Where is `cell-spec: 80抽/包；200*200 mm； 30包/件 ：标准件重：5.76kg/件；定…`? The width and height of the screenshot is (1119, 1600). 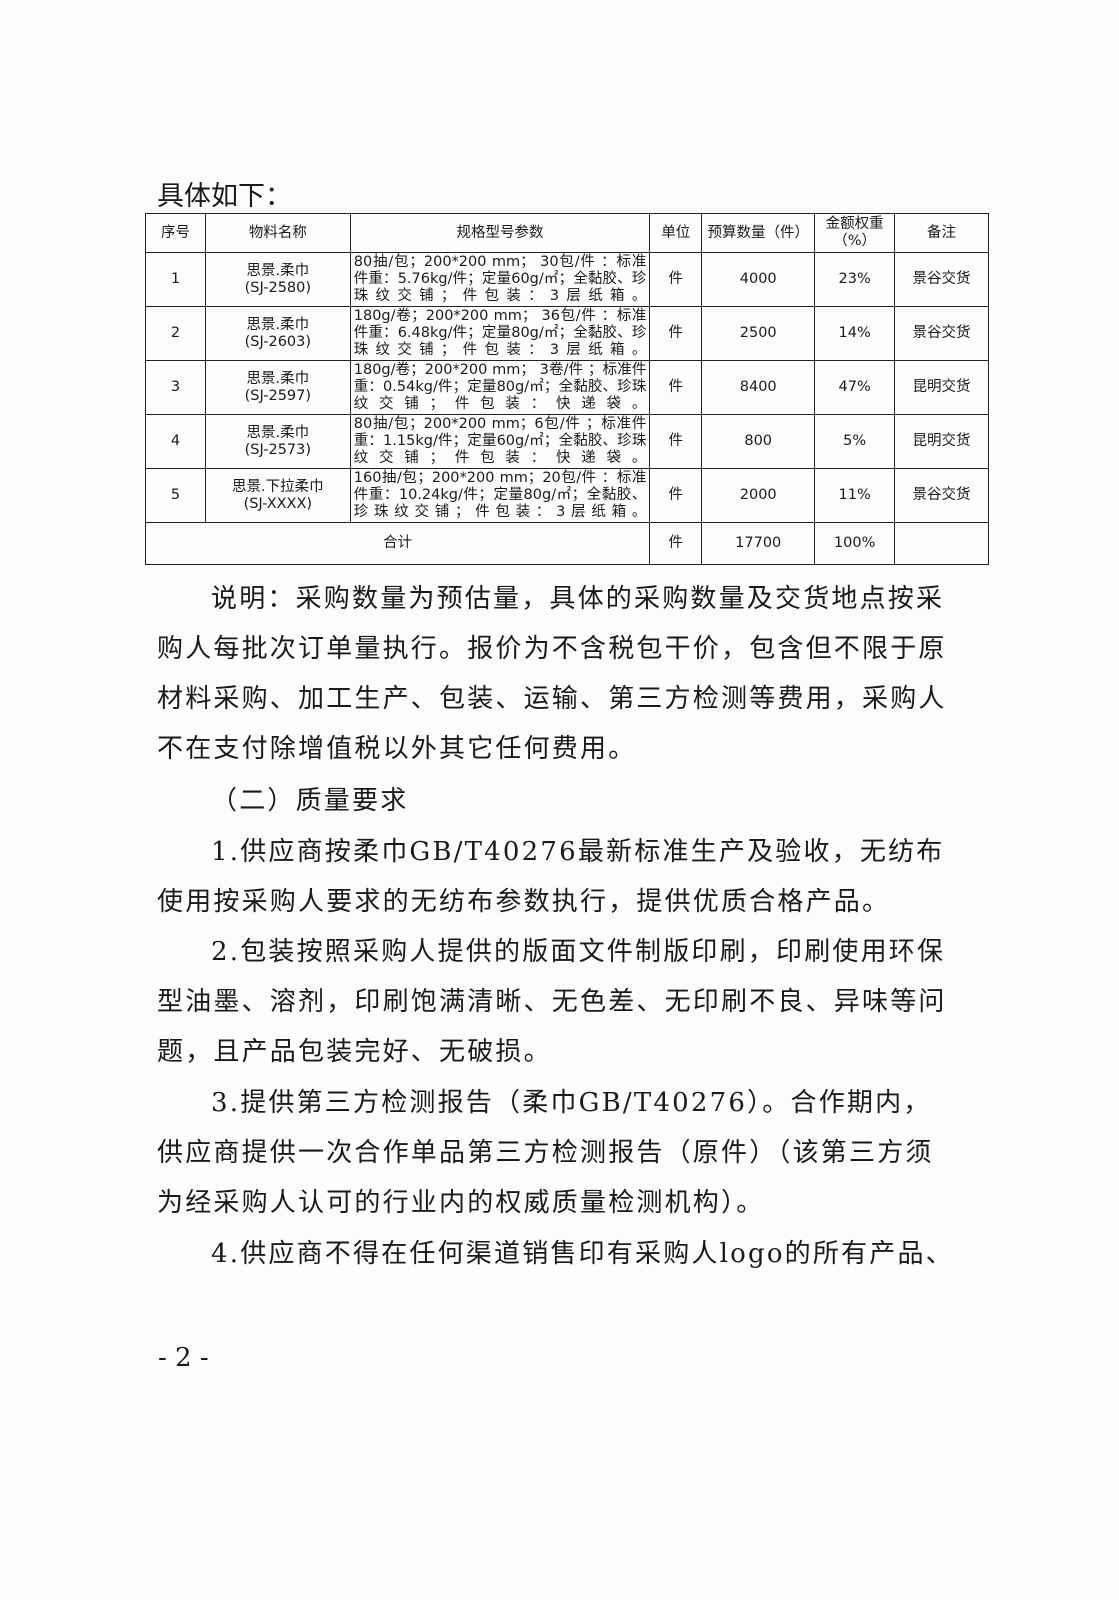
cell-spec: 80抽/包；200*200 mm； 30包/件 ：标准件重：5.76kg/件；定… is located at coordinates (500, 279).